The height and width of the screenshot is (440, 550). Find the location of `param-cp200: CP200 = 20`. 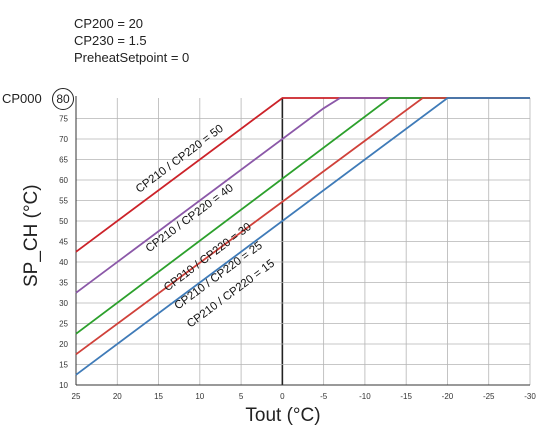

param-cp200: CP200 = 20 is located at coordinates (109, 23).